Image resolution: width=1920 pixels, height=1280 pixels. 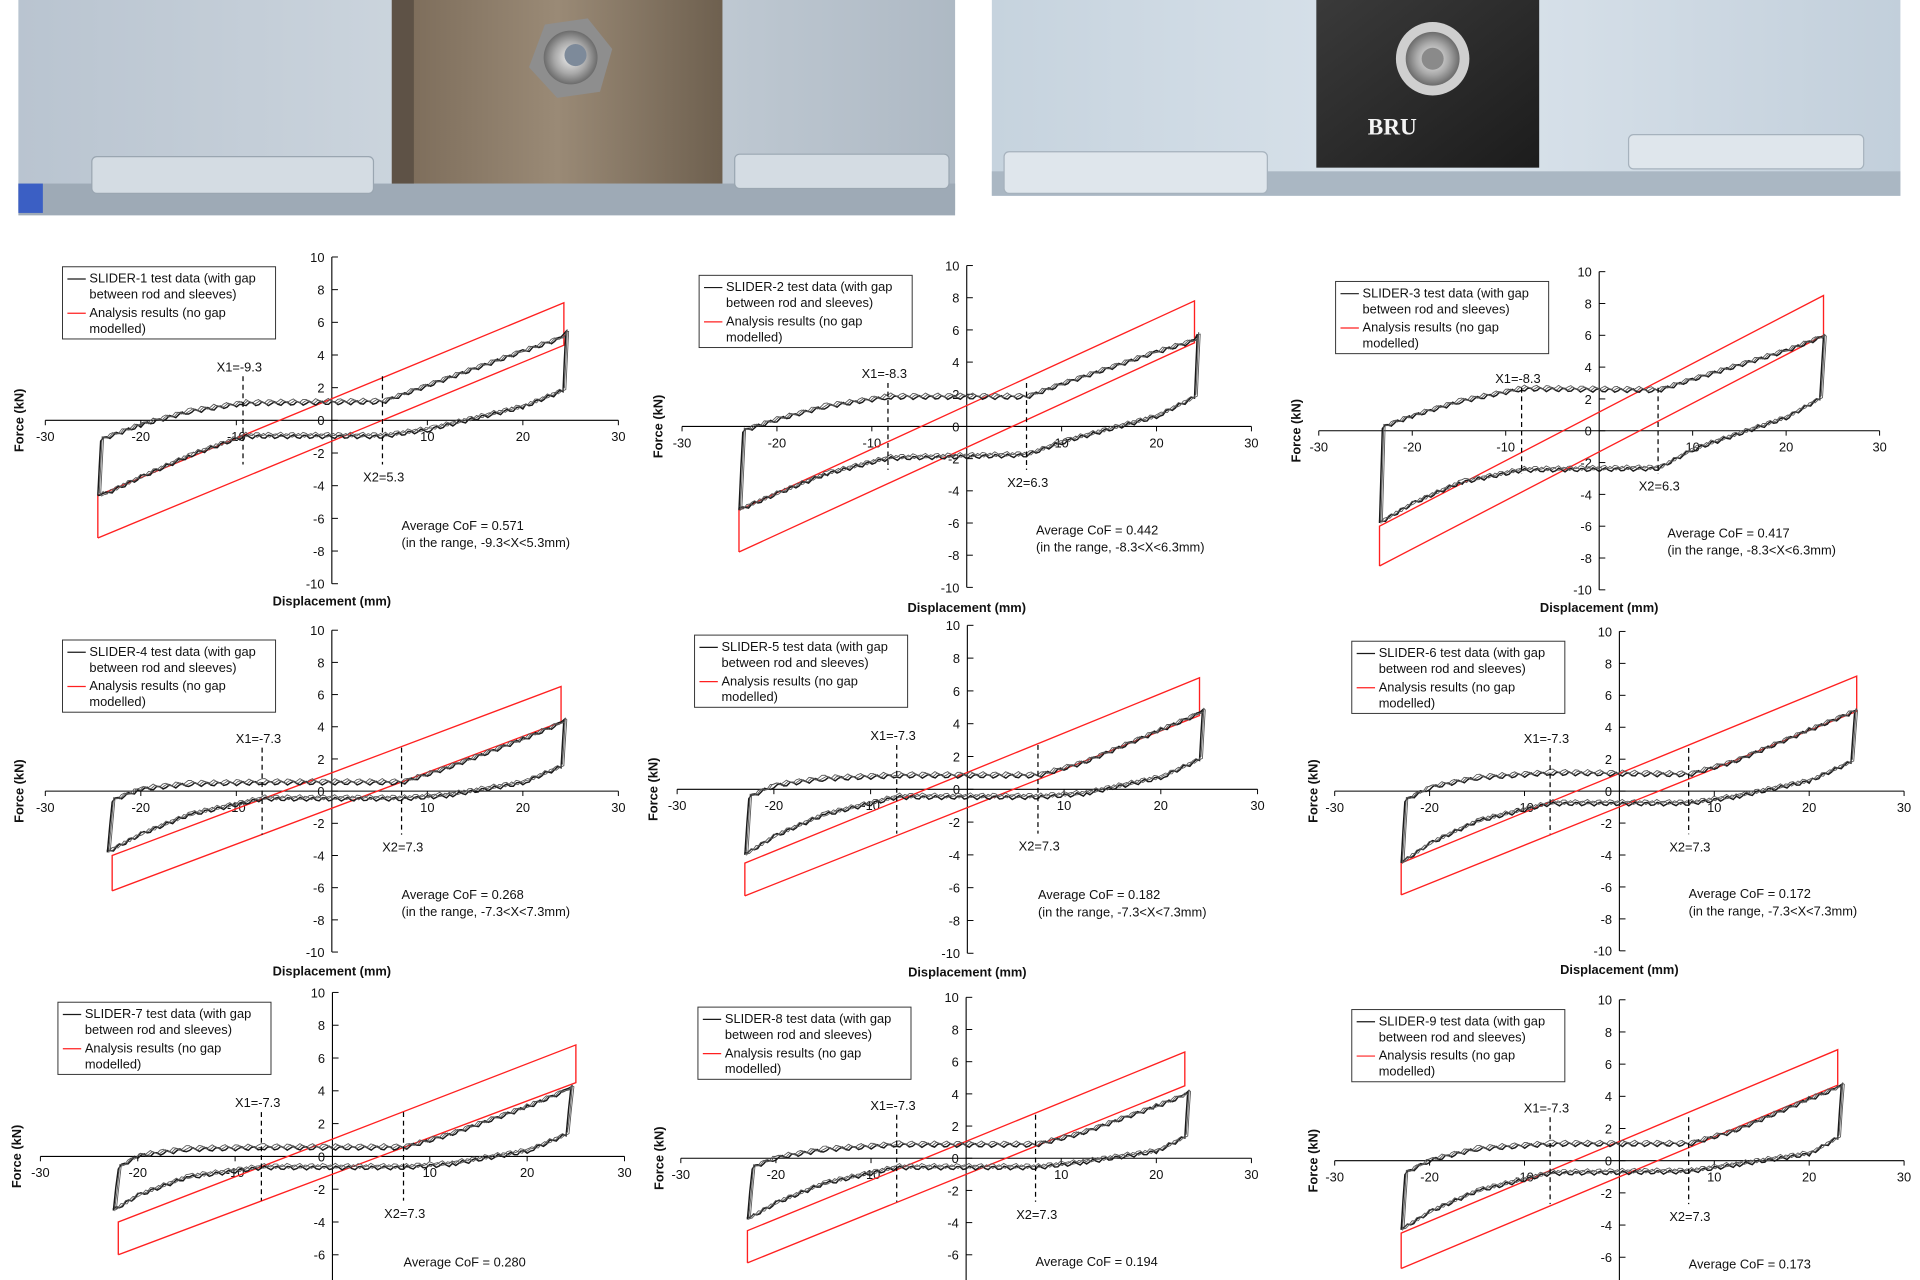 I want to click on legend-test-label: SLIDER-5 test data (with gap, so click(x=804, y=646).